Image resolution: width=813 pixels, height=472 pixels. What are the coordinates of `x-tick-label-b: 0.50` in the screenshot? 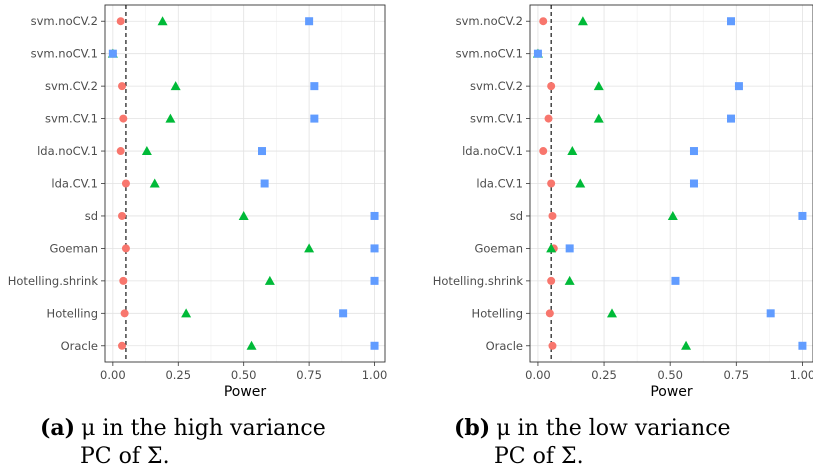 It's located at (670, 375).